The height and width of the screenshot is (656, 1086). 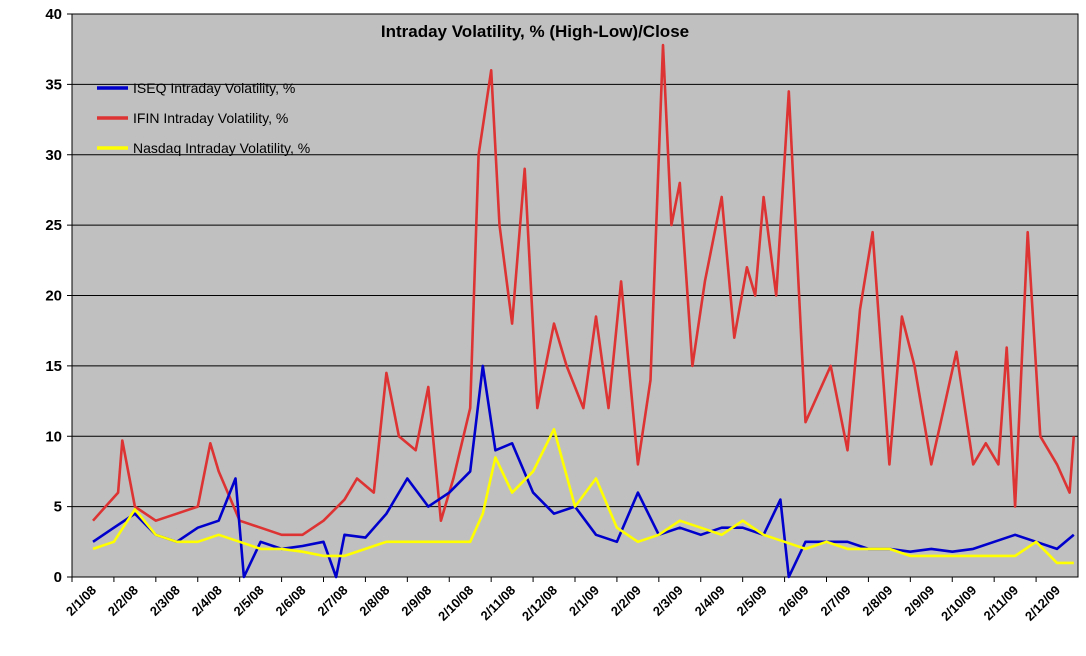 I want to click on x-tick-label: 2/11/09, so click(x=1000, y=603).